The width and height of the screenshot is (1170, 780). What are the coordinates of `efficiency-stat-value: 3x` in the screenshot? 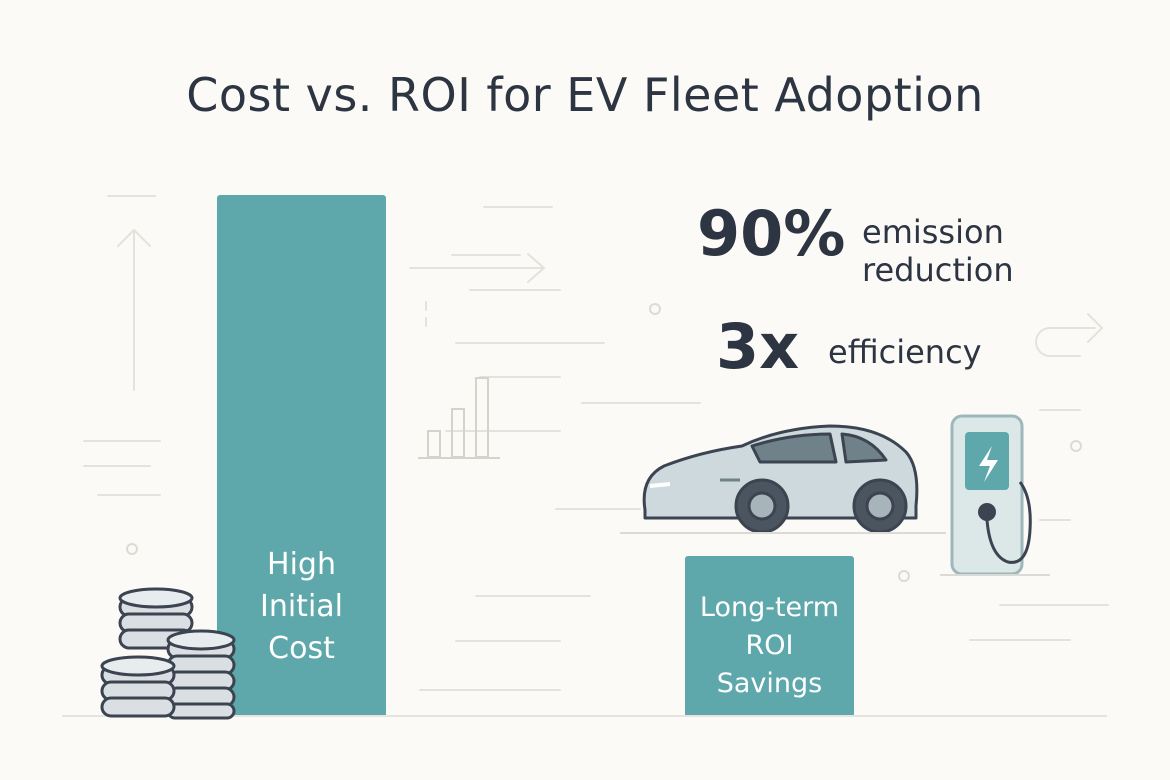 It's located at (758, 346).